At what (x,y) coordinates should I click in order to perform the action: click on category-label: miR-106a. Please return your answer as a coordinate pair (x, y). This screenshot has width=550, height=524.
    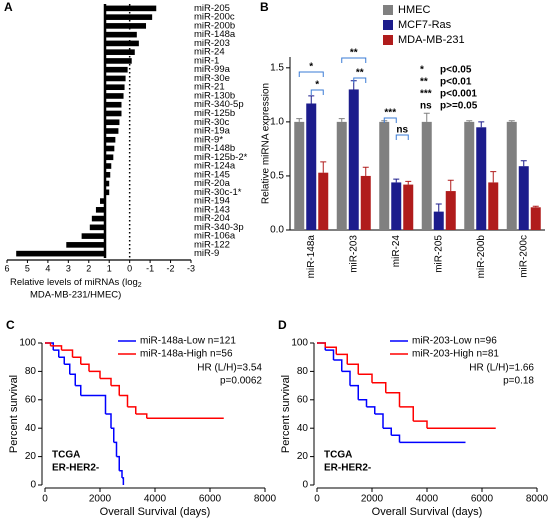
    Looking at the image, I should click on (215, 236).